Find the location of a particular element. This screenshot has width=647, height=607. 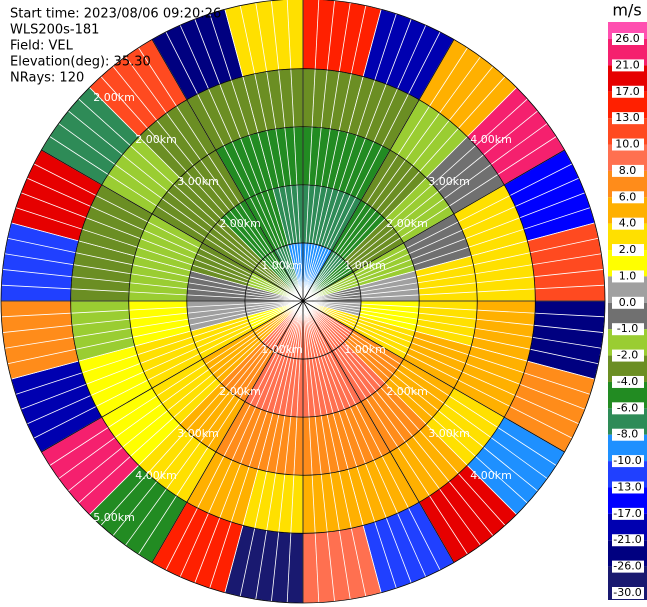

ring-label: 4.00km is located at coordinates (491, 139).